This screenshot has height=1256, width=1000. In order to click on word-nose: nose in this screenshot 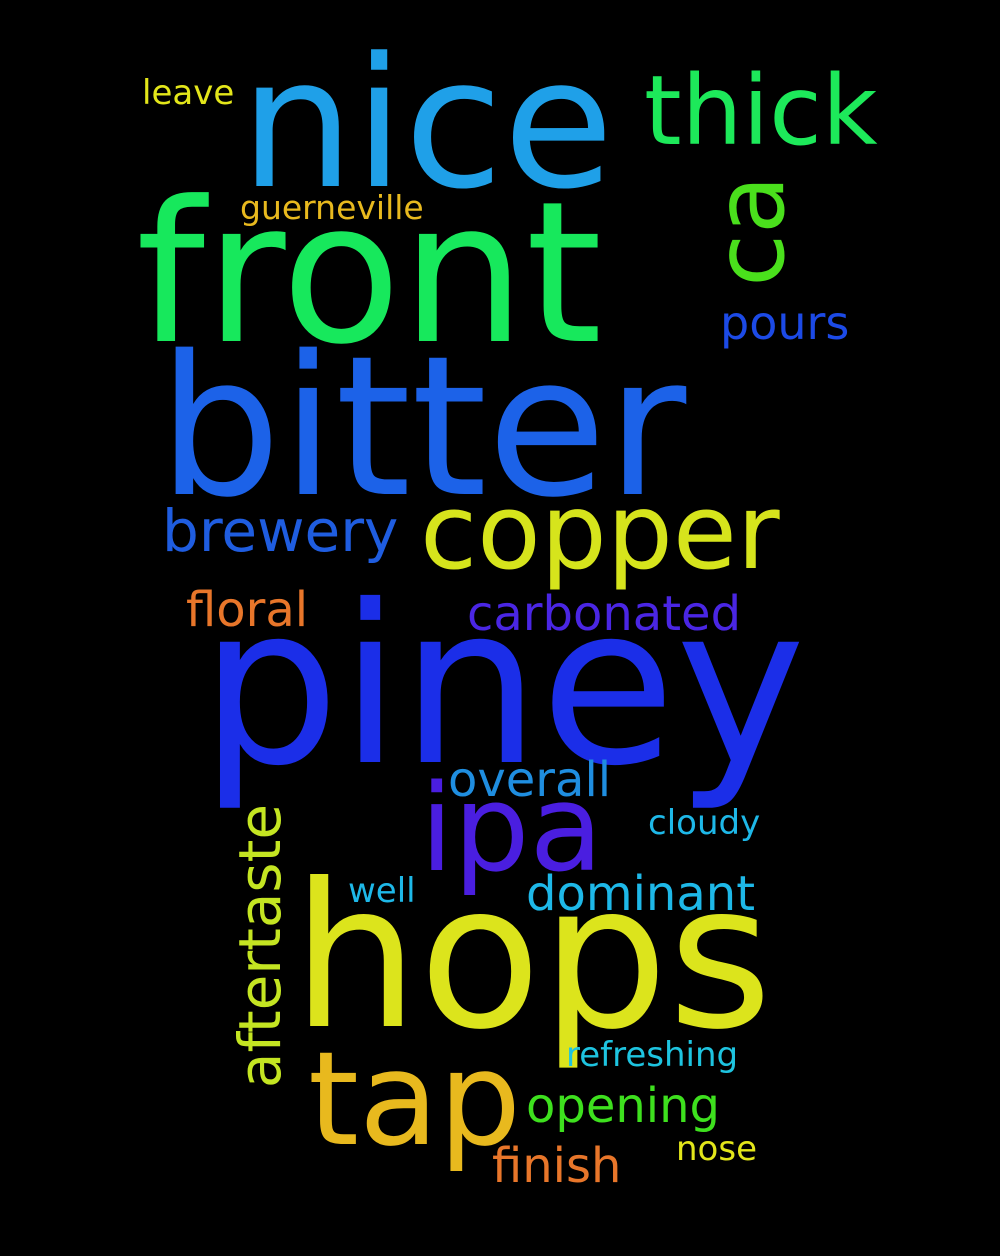, I will do `click(716, 1149)`.